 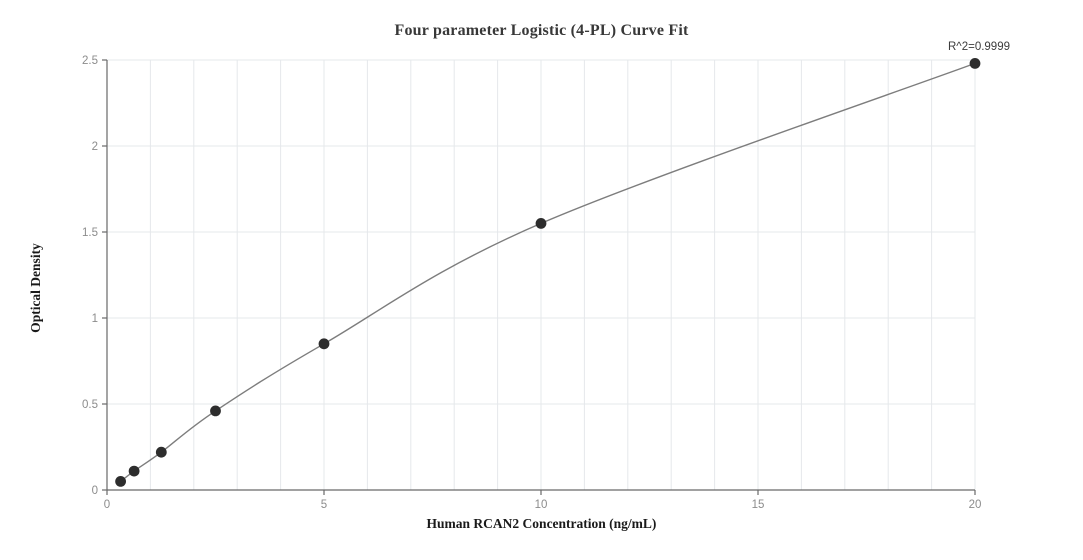 What do you see at coordinates (90, 405) in the screenshot?
I see `y-tick-label: 0.5` at bounding box center [90, 405].